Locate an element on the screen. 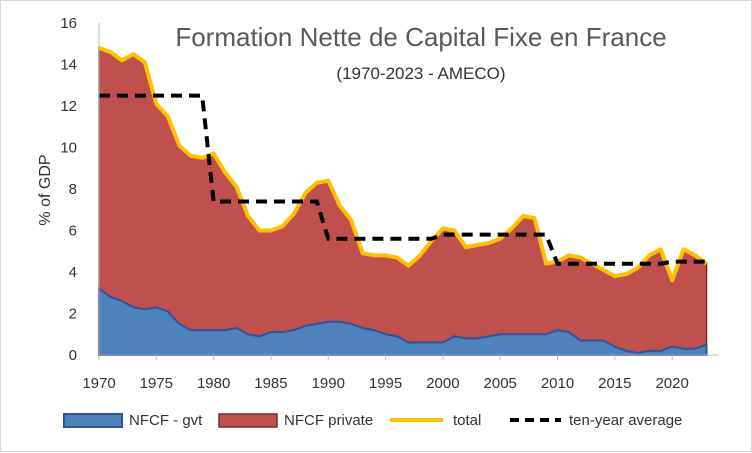 The height and width of the screenshot is (453, 752). y-axis-title: % of GDP is located at coordinates (45, 189).